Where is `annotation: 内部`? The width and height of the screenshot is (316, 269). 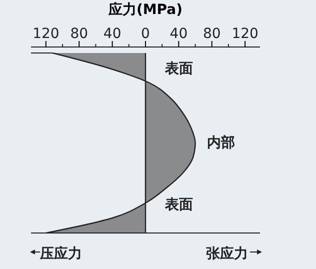
annotation: 内部 is located at coordinates (221, 142).